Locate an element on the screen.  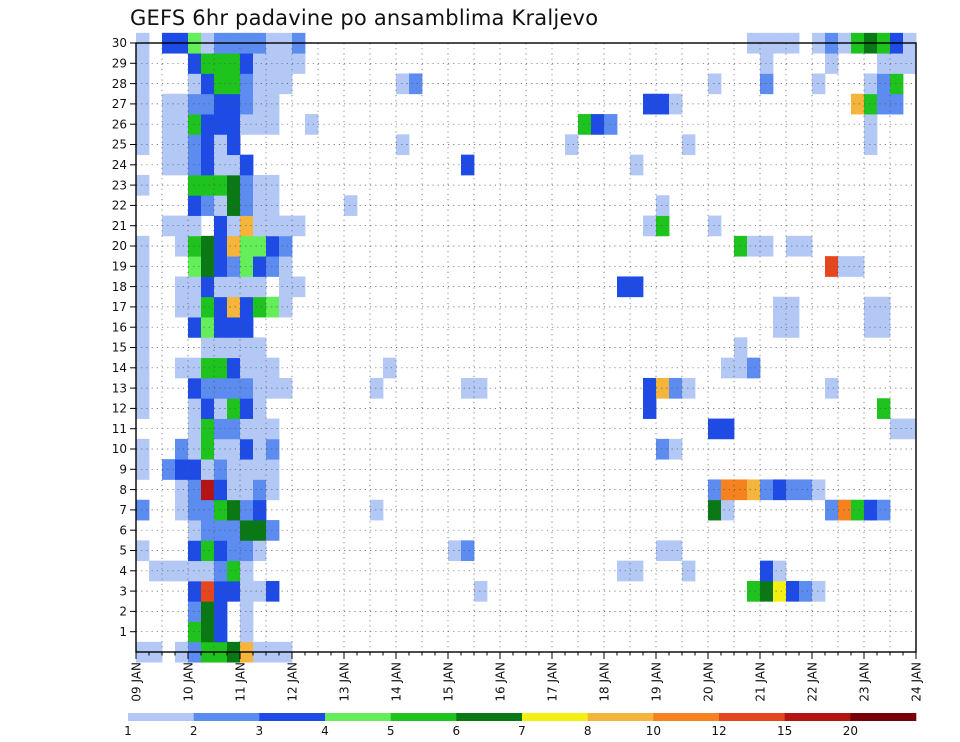
x-tick-label: 09 JAN is located at coordinates (137, 682).